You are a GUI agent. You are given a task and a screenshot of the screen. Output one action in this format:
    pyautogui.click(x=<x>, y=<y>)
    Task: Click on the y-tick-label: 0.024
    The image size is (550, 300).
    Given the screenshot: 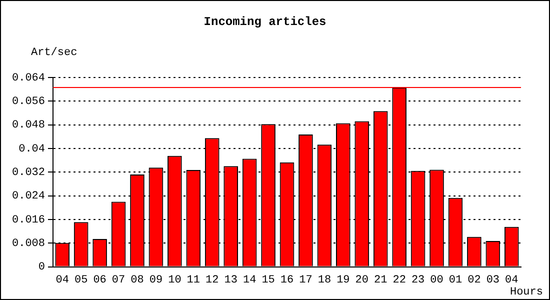 What is the action you would take?
    pyautogui.click(x=29, y=196)
    